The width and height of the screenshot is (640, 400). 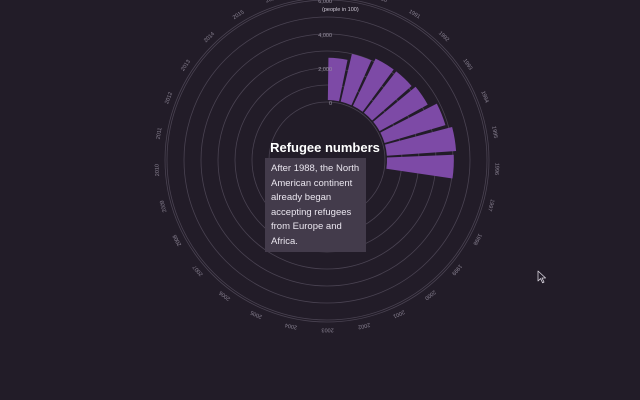 What do you see at coordinates (330, 104) in the screenshot?
I see `radial-tick-0: 0` at bounding box center [330, 104].